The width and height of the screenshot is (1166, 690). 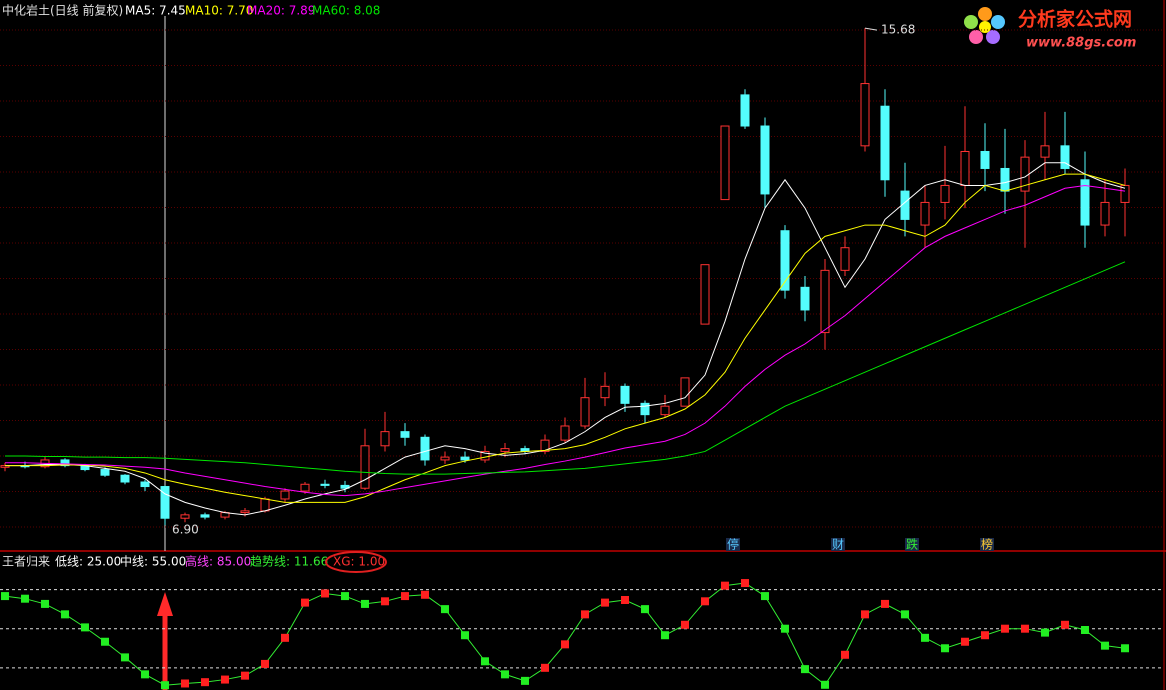 What do you see at coordinates (153, 561) in the screenshot?
I see `reference-label: 中线: 55.00` at bounding box center [153, 561].